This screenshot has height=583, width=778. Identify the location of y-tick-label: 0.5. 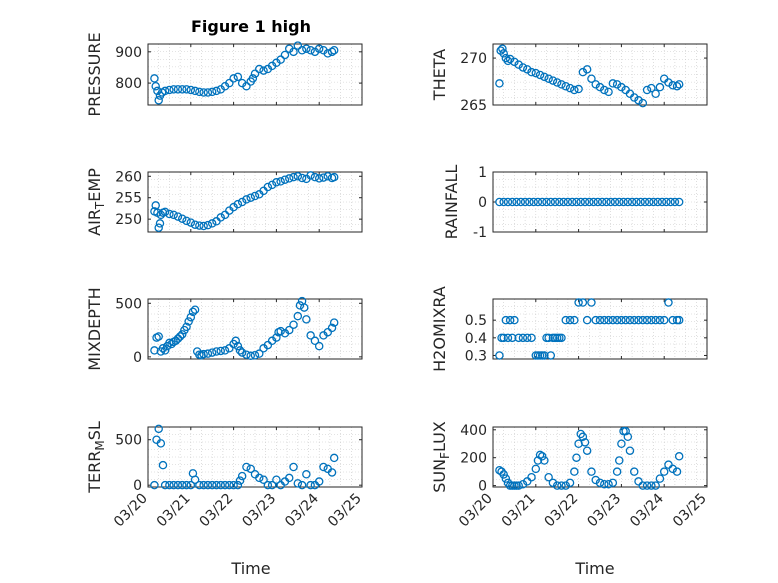
(476, 321).